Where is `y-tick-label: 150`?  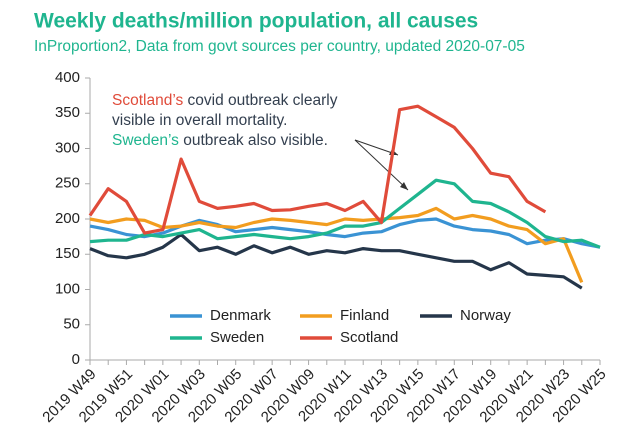 y-tick-label: 150 is located at coordinates (67, 253).